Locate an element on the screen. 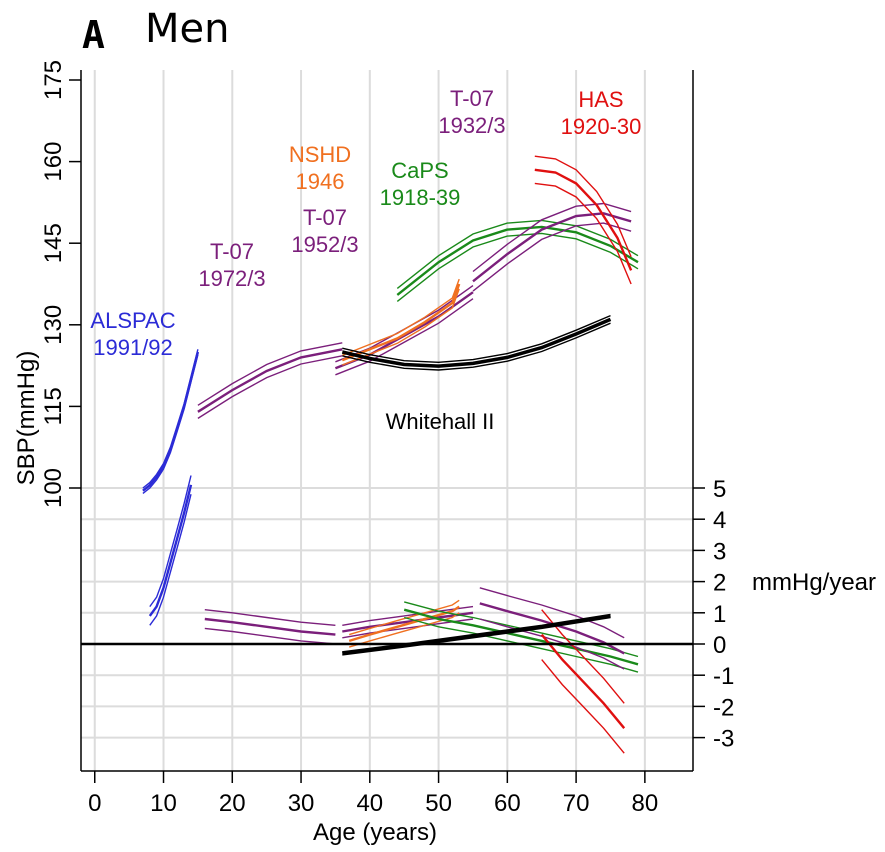 This screenshot has height=852, width=885. label-line: Whitehall II is located at coordinates (440, 421).